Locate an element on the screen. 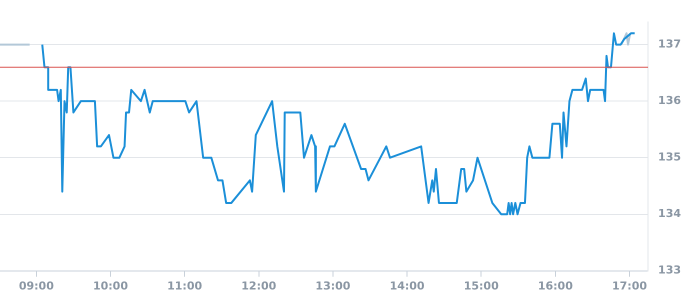 The image size is (695, 300). x-tick-label: 15:00 is located at coordinates (482, 285).